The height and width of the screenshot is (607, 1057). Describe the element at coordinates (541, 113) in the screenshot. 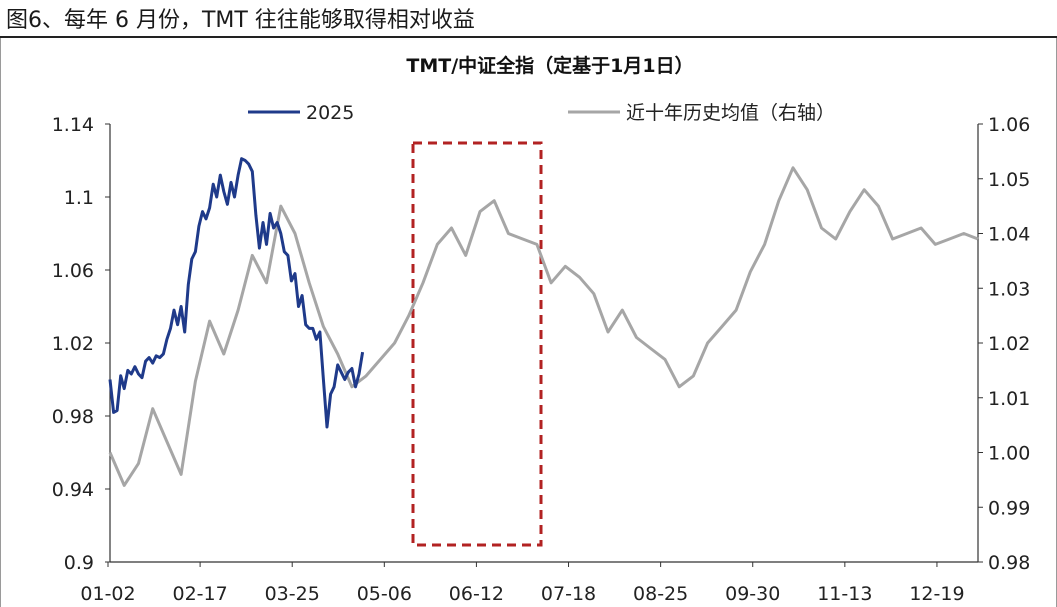

I see `legend: 2025 近十年历史均值（右轴）` at that location.